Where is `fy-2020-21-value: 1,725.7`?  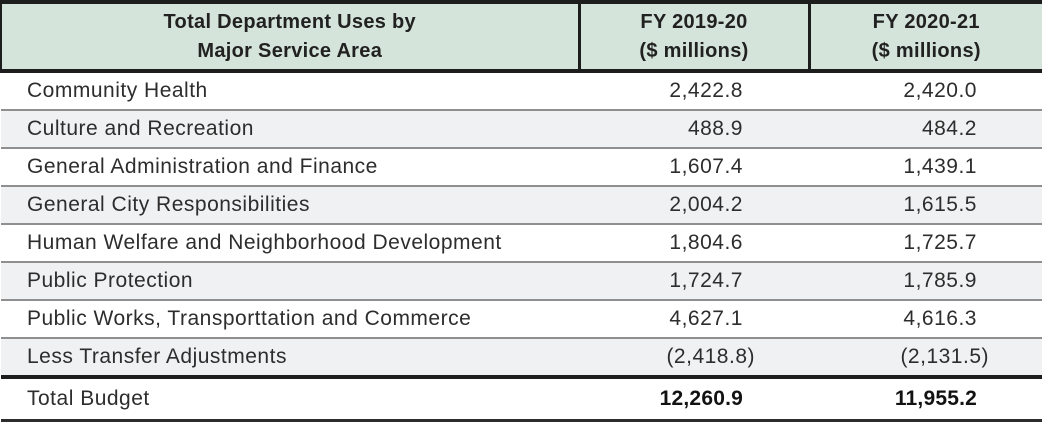 fy-2020-21-value: 1,725.7 is located at coordinates (925, 243).